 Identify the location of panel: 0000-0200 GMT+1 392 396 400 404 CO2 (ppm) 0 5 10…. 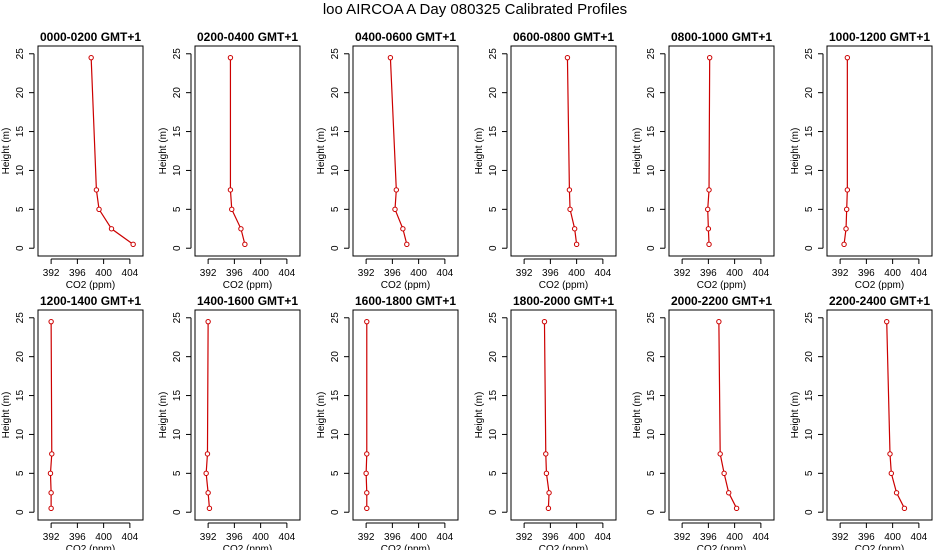
(72, 160).